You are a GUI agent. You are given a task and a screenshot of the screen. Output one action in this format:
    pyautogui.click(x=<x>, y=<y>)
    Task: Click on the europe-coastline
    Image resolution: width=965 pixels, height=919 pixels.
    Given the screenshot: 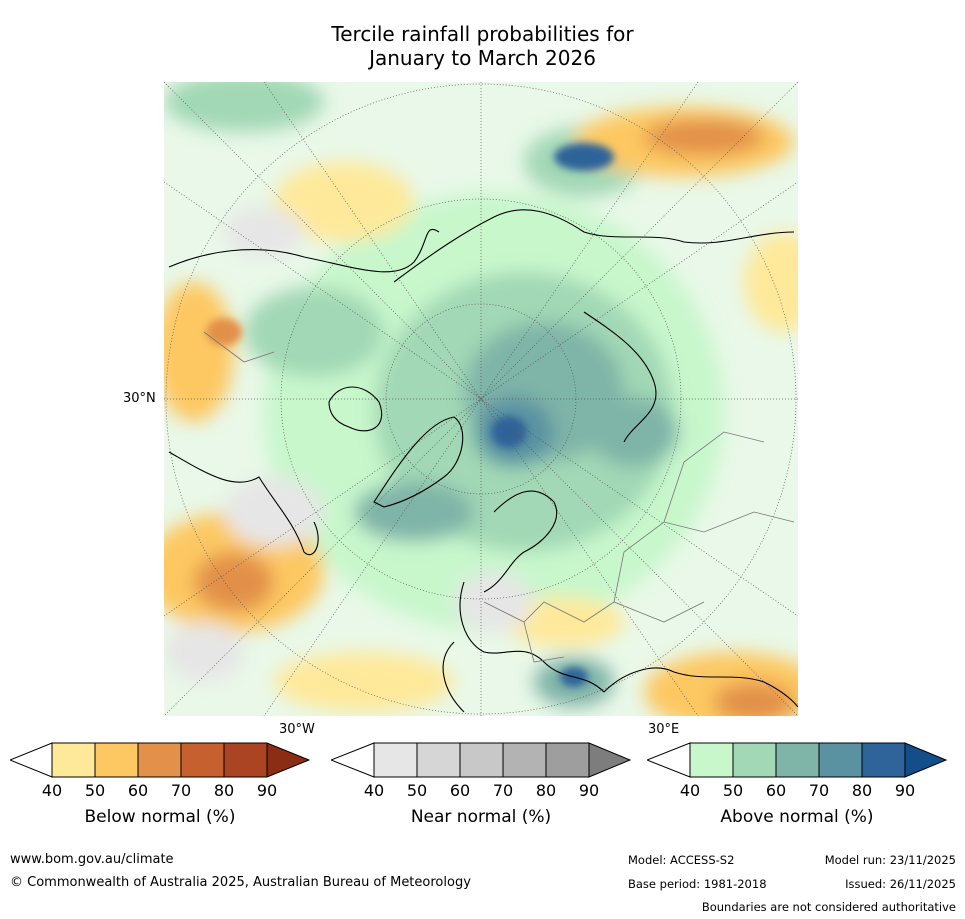 What is the action you would take?
    pyautogui.click(x=532, y=637)
    